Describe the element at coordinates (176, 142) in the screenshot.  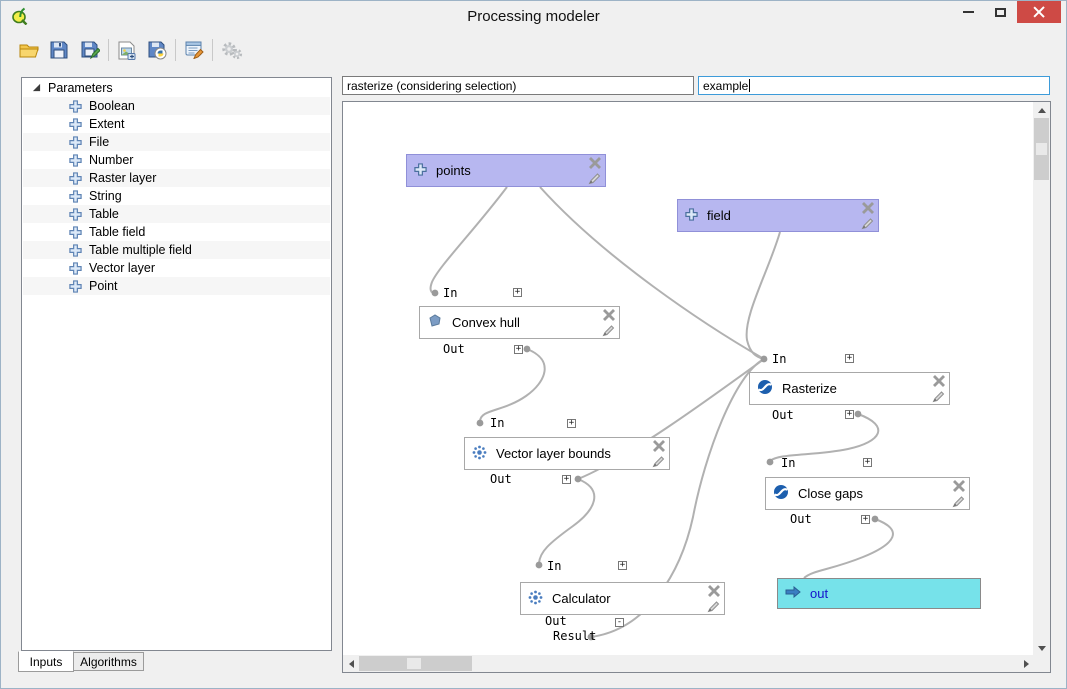
I see `tree-item-file: File` at that location.